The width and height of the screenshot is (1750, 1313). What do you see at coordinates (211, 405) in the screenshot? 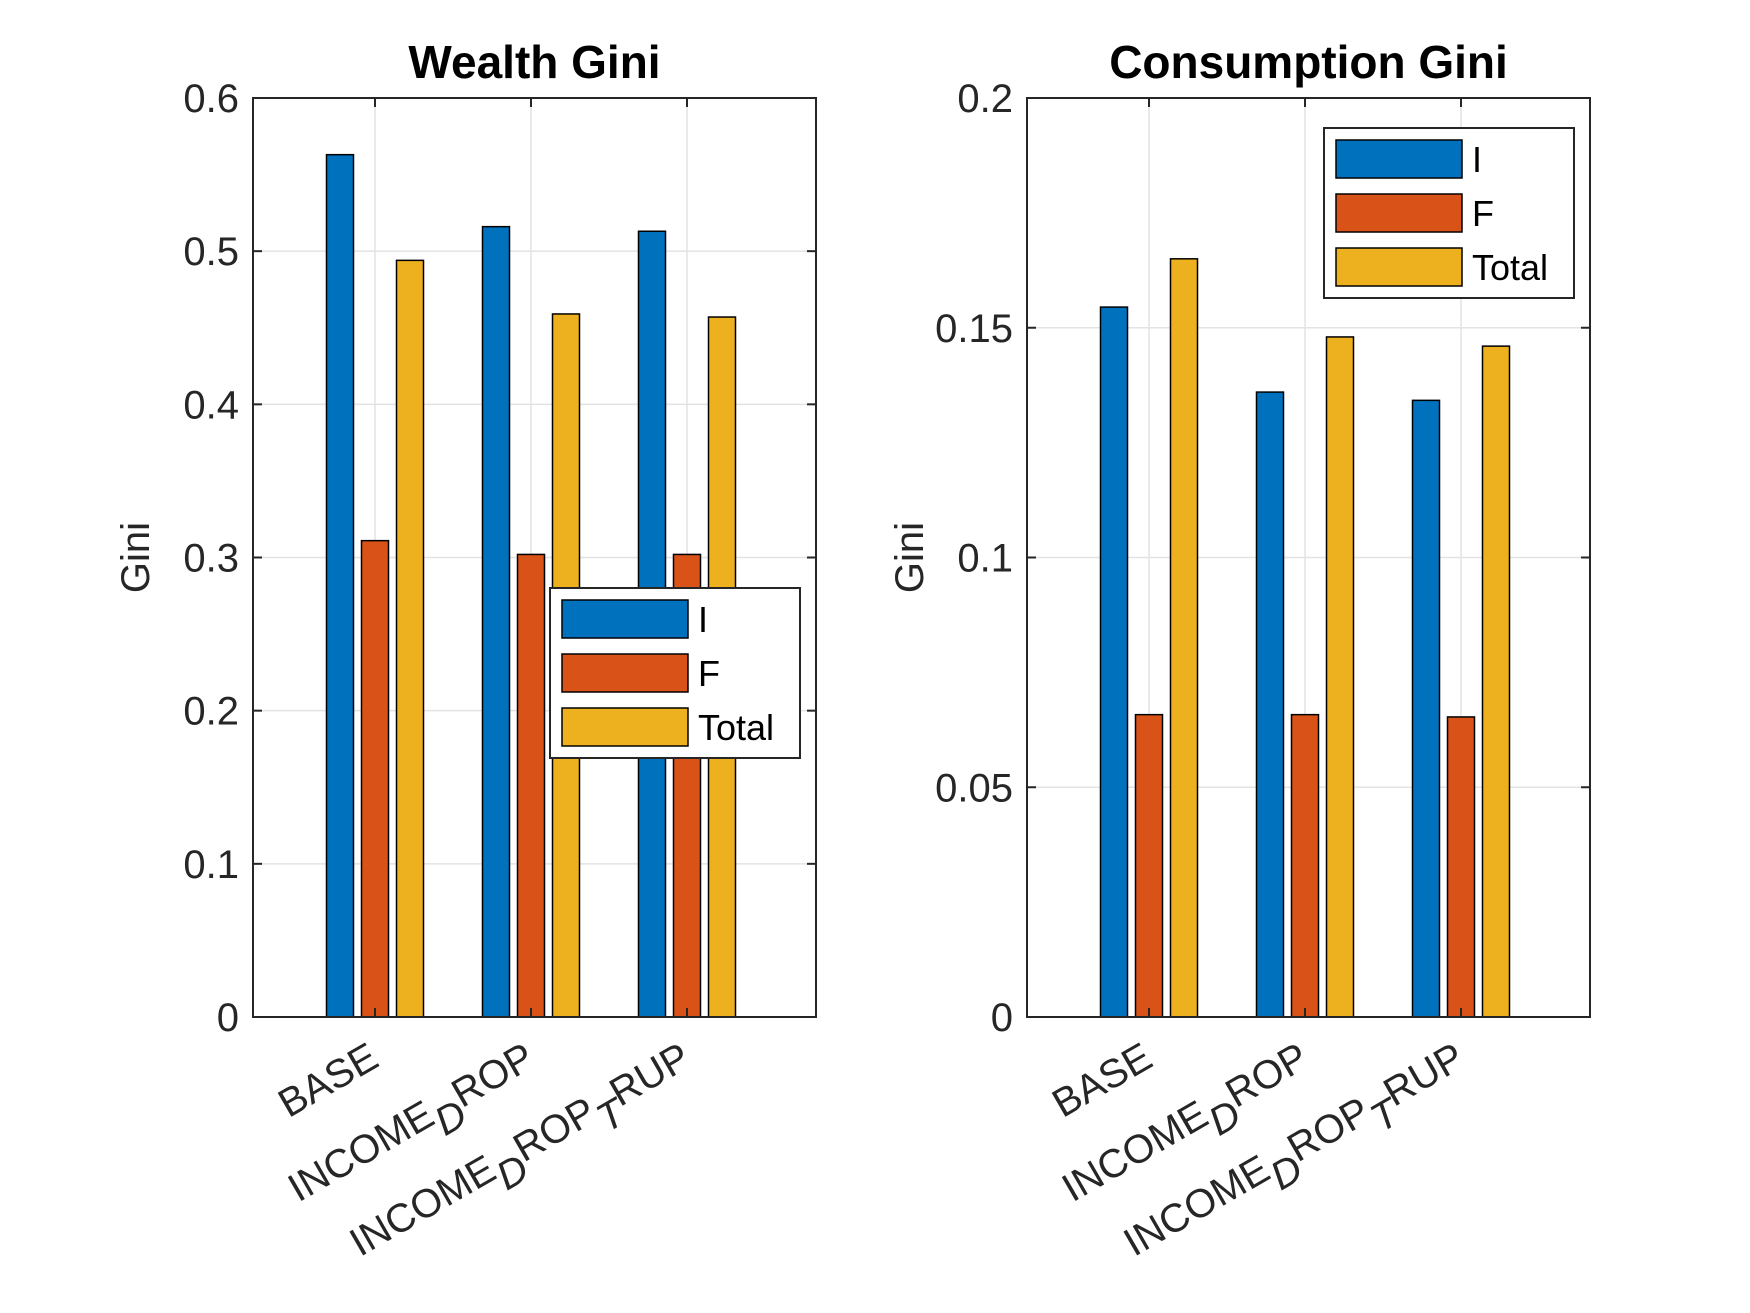
I see `y-tick-label: 0.4` at bounding box center [211, 405].